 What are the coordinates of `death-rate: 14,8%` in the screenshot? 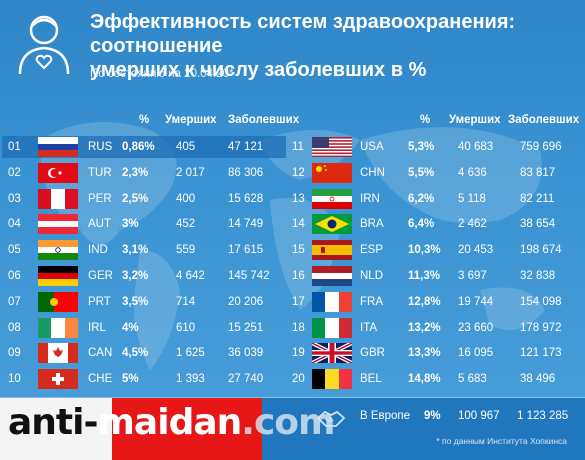 It's located at (424, 379).